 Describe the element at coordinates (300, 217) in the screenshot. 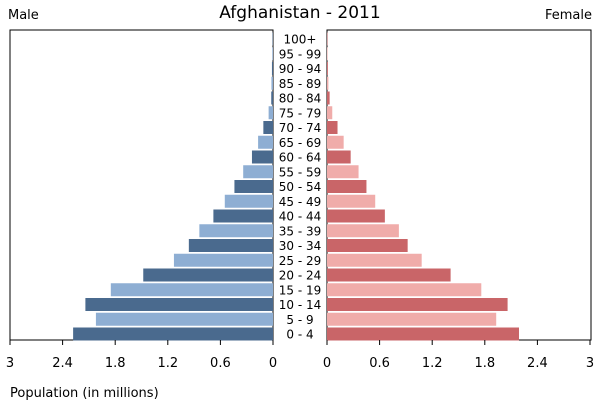

I see `age-group-label: 40 - 44` at that location.